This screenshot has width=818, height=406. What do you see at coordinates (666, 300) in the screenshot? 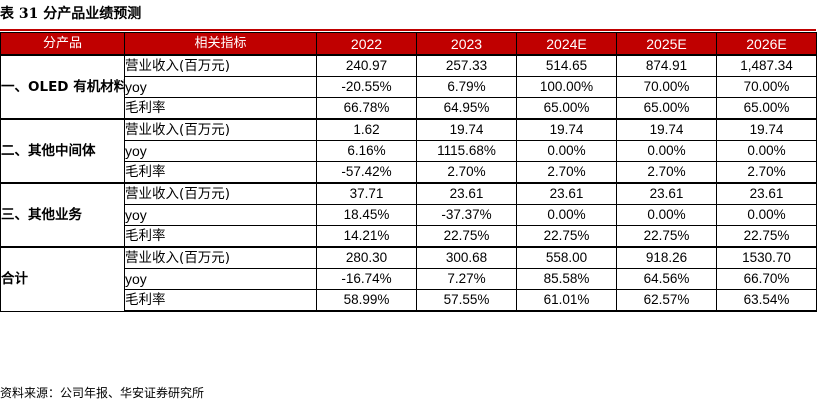
I see `value-cell: 62.57%` at bounding box center [666, 300].